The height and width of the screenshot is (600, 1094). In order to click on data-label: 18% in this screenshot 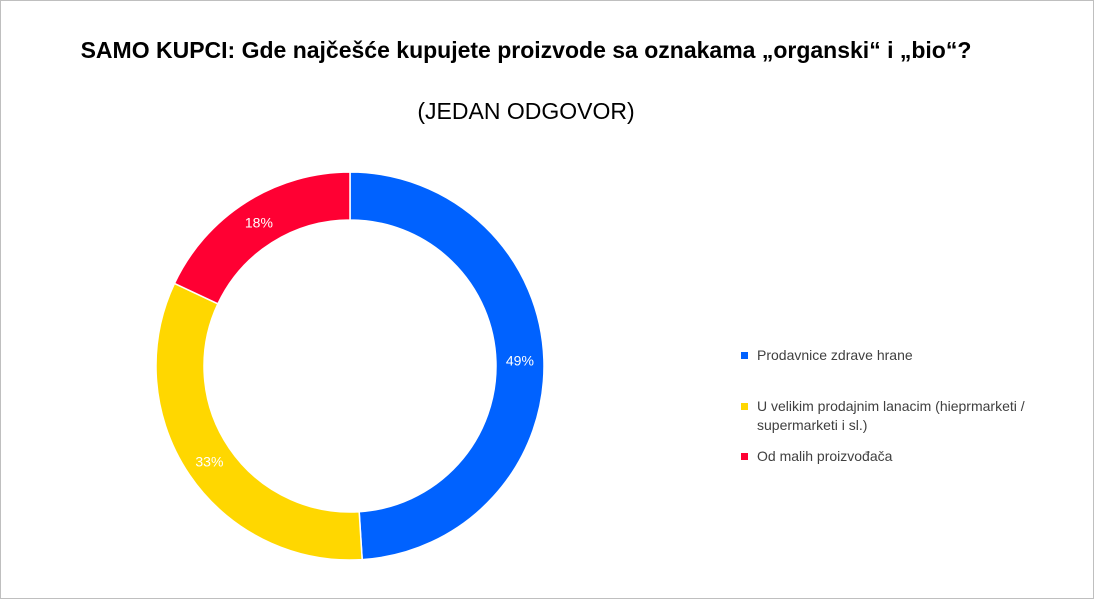, I will do `click(259, 222)`.